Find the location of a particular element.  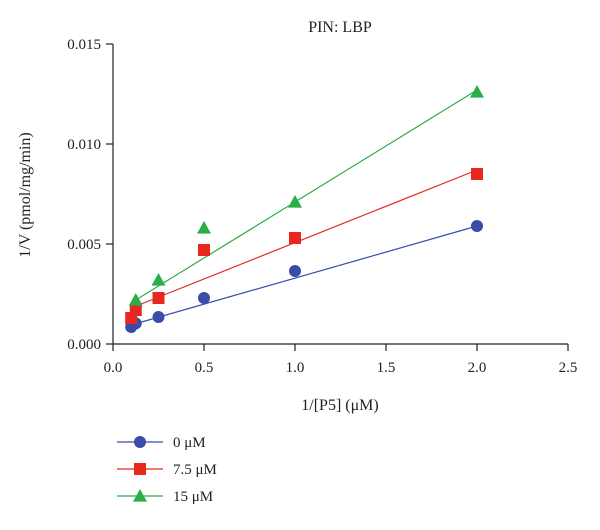

x-ticks: 0.0 0.5 1.0 1.5 2.0 2.5 is located at coordinates (341, 360).